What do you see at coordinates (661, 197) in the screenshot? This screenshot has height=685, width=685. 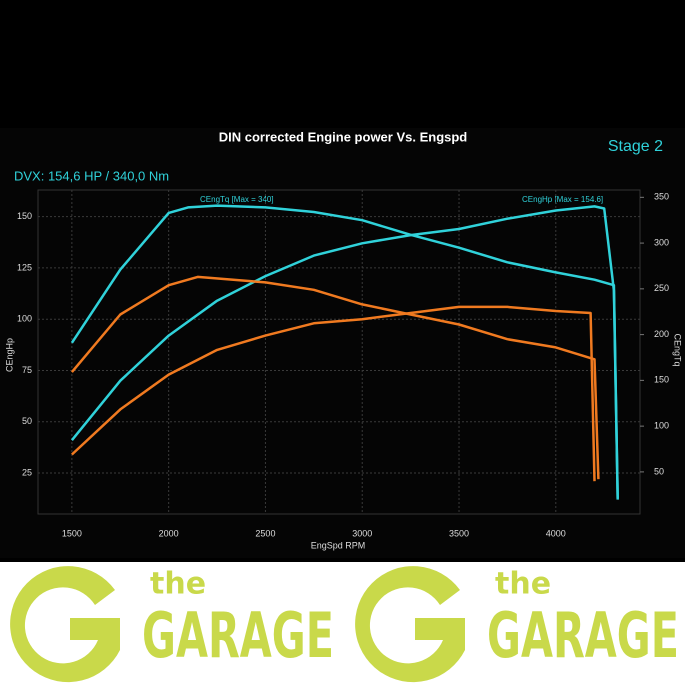 I see `y2-tick-label: 350` at bounding box center [661, 197].